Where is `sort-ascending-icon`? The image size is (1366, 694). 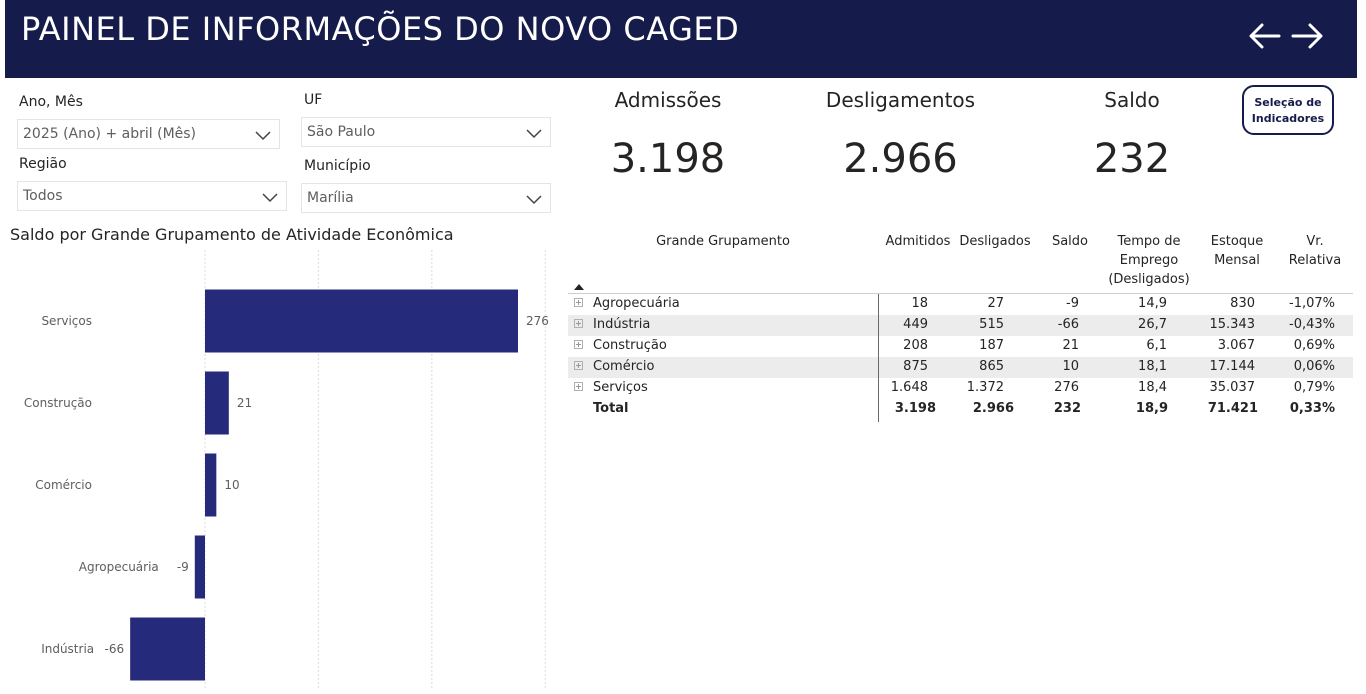 sort-ascending-icon is located at coordinates (579, 287).